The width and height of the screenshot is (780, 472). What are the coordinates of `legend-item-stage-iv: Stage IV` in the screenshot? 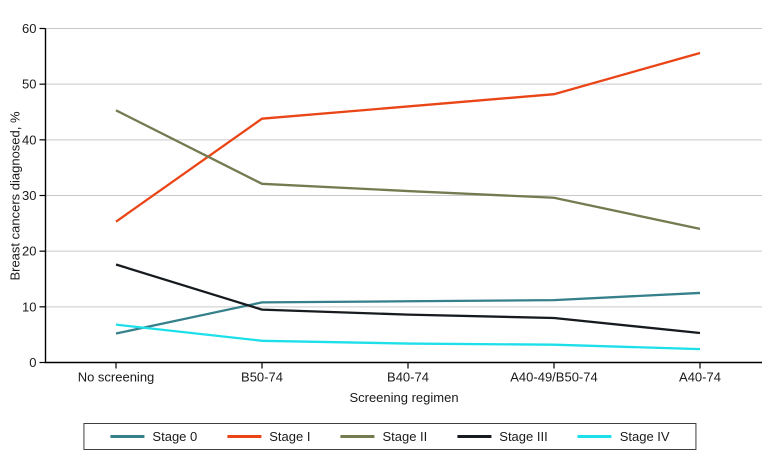 It's located at (623, 436).